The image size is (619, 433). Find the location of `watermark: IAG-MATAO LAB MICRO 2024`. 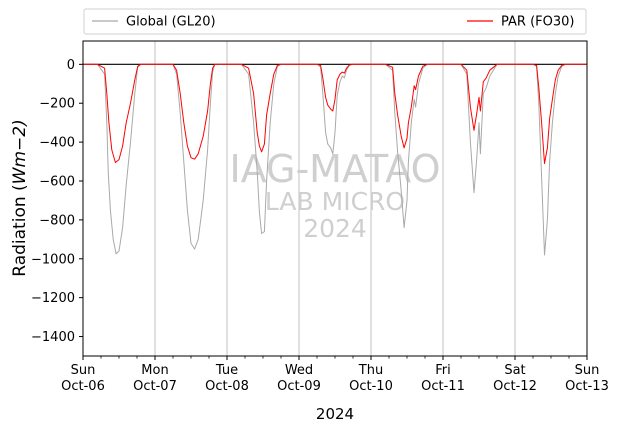

watermark: IAG-MATAO LAB MICRO 2024 is located at coordinates (334, 195).